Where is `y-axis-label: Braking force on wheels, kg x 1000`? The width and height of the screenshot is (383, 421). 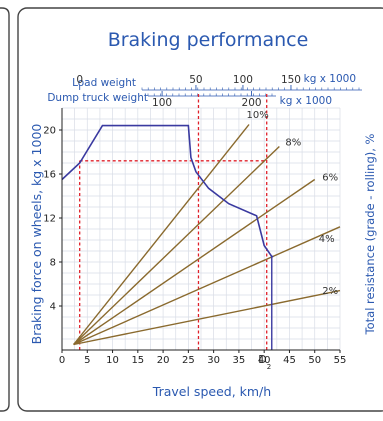 y-axis-label: Braking force on wheels, kg x 1000 is located at coordinates (36, 234).